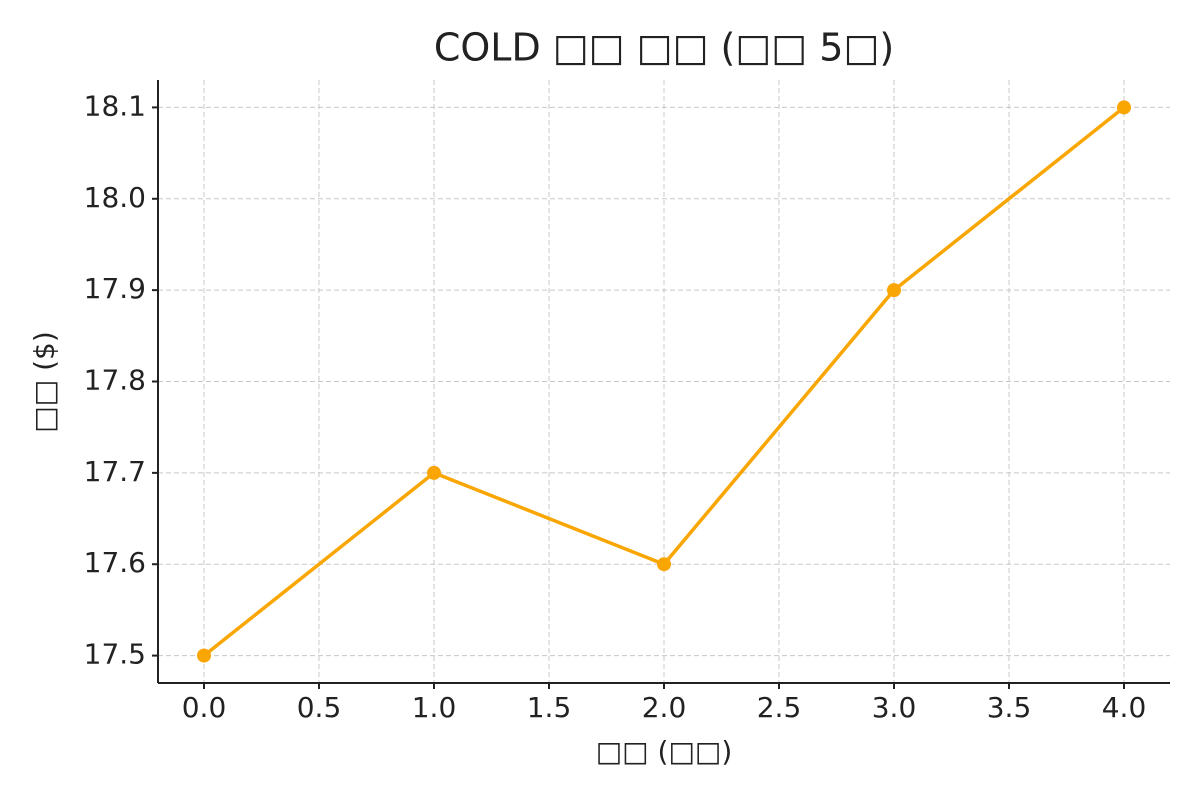  What do you see at coordinates (1124, 707) in the screenshot?
I see `x-tick-label: 4.0` at bounding box center [1124, 707].